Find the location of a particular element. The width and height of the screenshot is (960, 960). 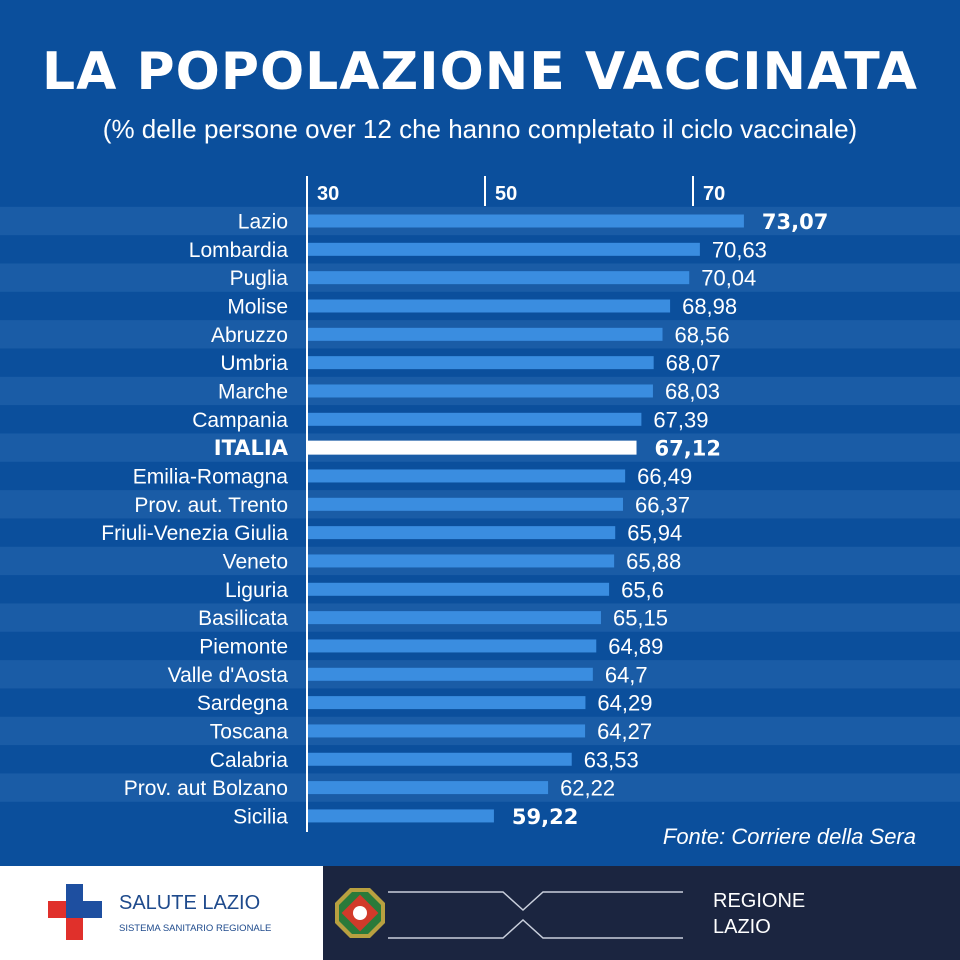

value-label: 70,63 is located at coordinates (739, 249).